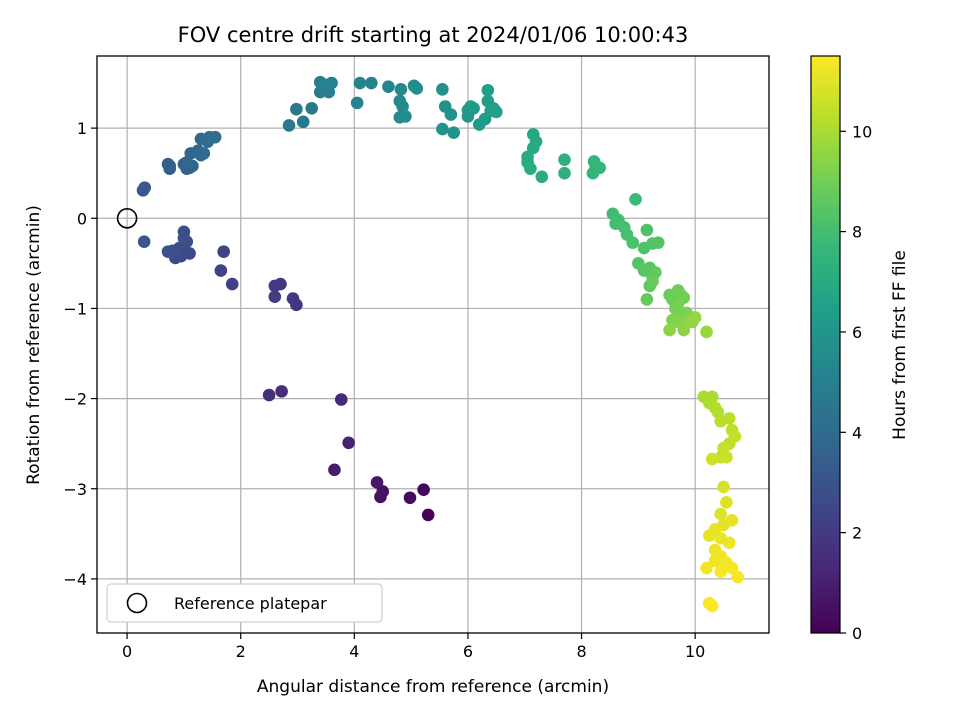 The image size is (960, 720). Describe the element at coordinates (250, 603) in the screenshot. I see `legend-label: Reference platepar` at that location.